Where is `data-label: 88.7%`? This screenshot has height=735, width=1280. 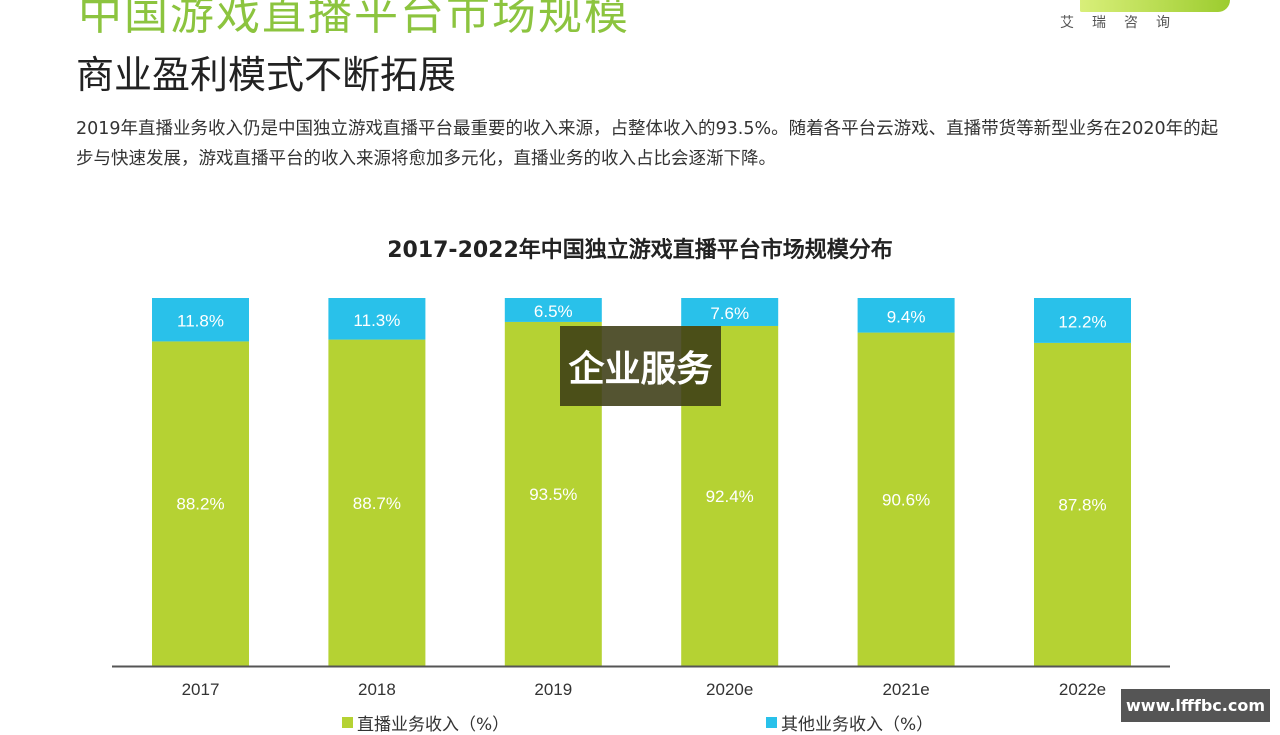
data-label: 88.7% is located at coordinates (377, 503).